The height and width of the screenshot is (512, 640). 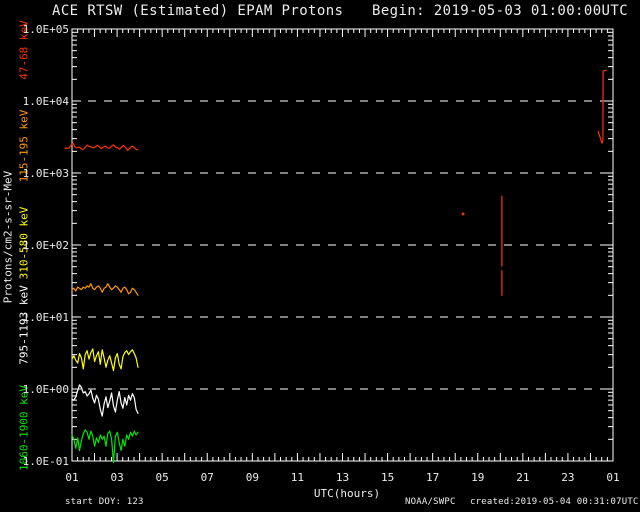 I want to click on footer-created-timestamp: created:2019-05-04 00:31:07UTC, so click(x=554, y=502).